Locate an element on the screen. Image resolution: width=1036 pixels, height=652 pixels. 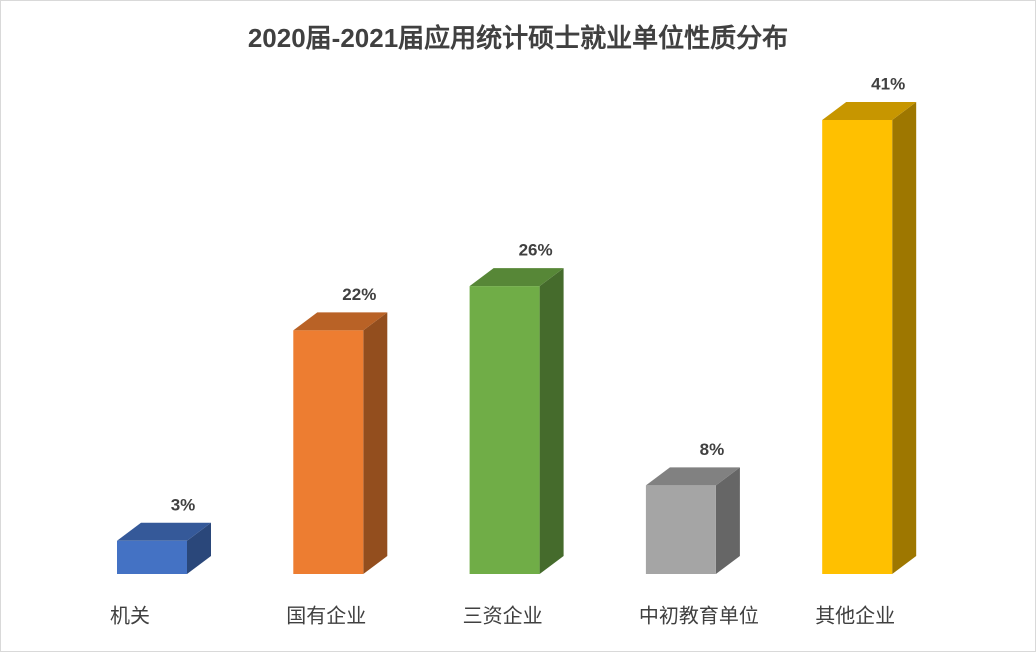
chart-title: 2020届-2021届应用统计硕士就业单位性质分布 is located at coordinates (518, 38).